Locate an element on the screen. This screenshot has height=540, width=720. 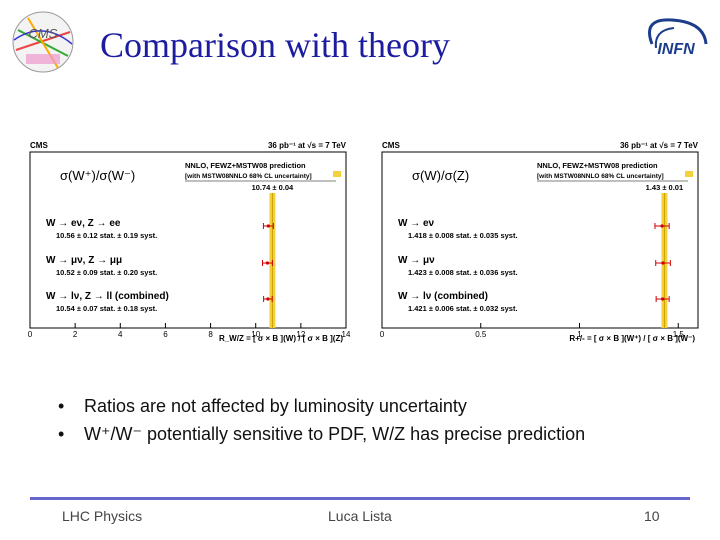
x-tick-label: 14 is located at coordinates (346, 334).